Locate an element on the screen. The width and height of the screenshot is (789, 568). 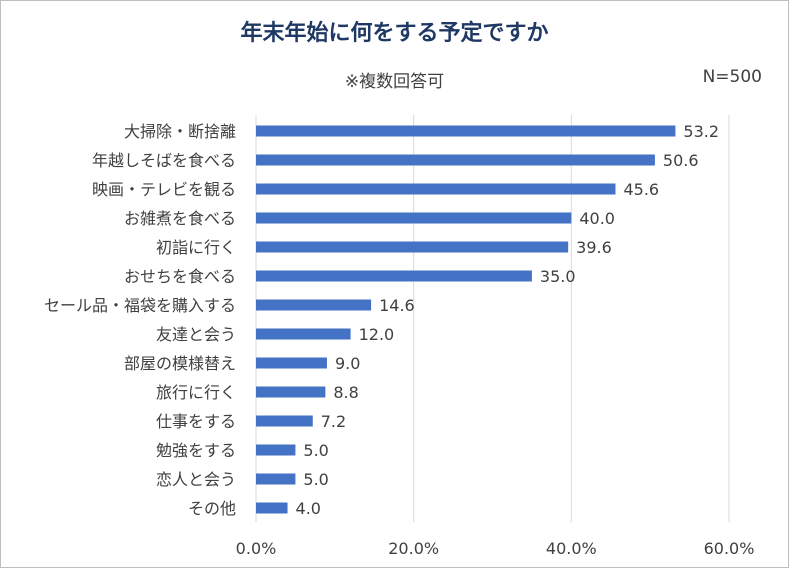
category-label: 初詣に行く is located at coordinates (196, 247).